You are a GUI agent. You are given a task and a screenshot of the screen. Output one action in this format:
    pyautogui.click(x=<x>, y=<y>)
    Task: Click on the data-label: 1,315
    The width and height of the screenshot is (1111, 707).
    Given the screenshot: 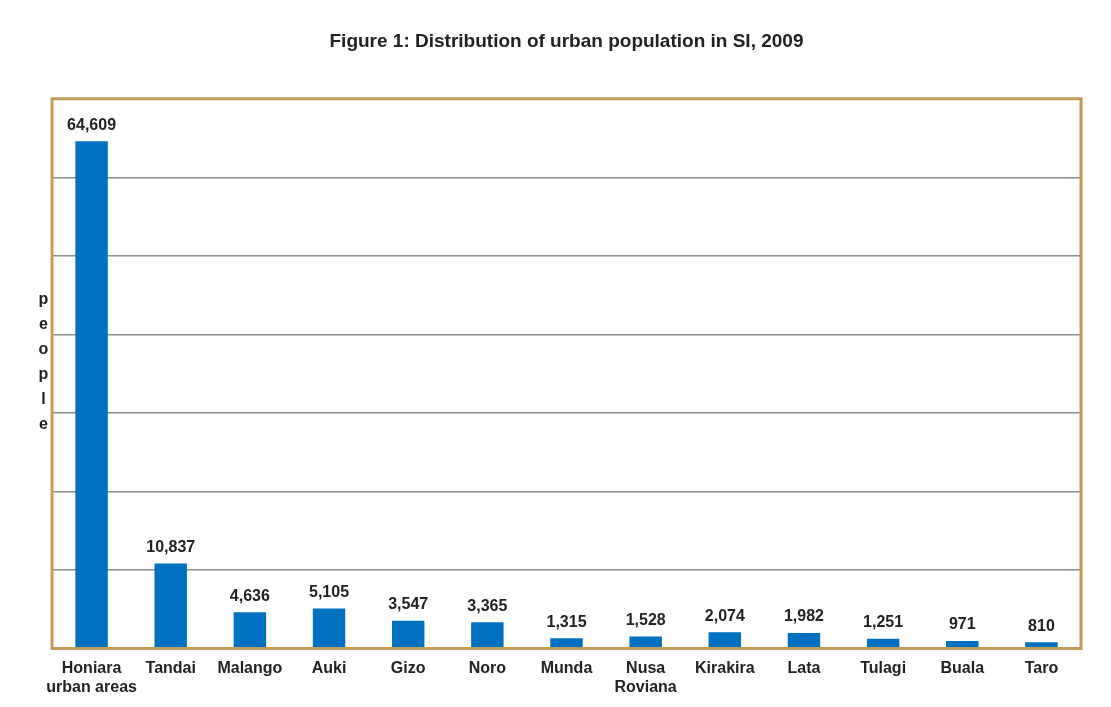 What is the action you would take?
    pyautogui.click(x=566, y=621)
    